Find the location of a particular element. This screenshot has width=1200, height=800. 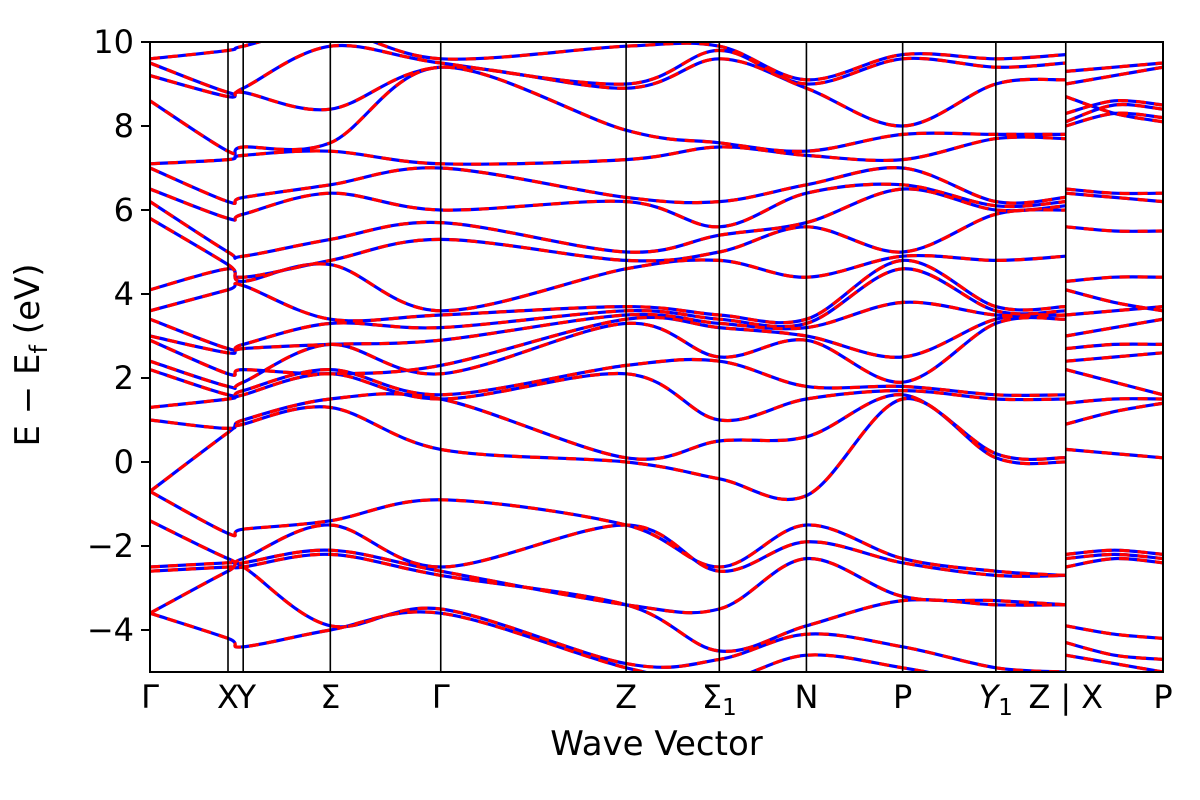

y-tick-label: 4 is located at coordinates (124, 294).